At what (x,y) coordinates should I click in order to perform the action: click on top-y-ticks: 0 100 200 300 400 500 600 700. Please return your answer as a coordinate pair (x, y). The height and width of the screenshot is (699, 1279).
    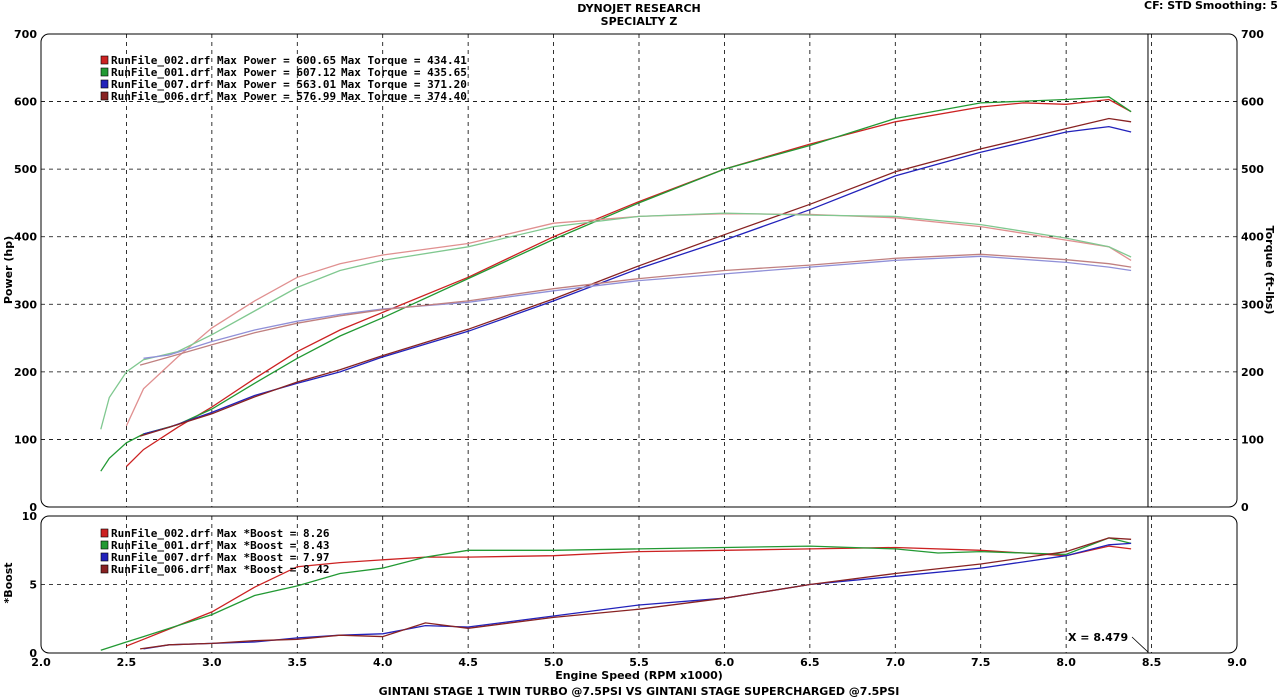
    Looking at the image, I should click on (25, 271).